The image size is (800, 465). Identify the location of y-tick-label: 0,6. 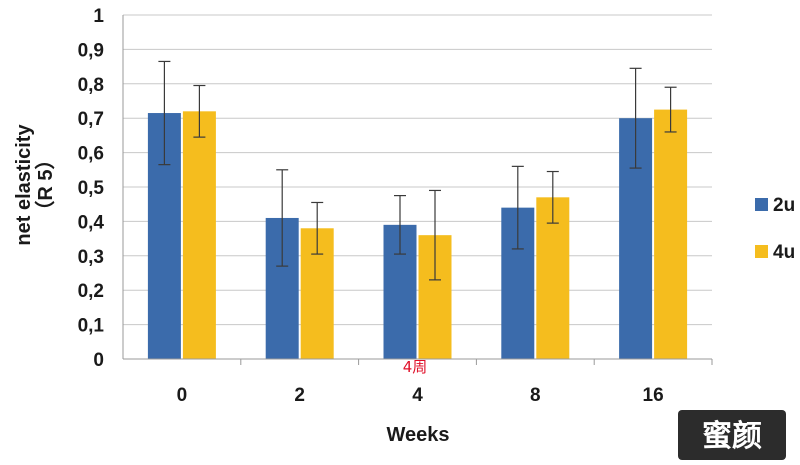
(91, 154).